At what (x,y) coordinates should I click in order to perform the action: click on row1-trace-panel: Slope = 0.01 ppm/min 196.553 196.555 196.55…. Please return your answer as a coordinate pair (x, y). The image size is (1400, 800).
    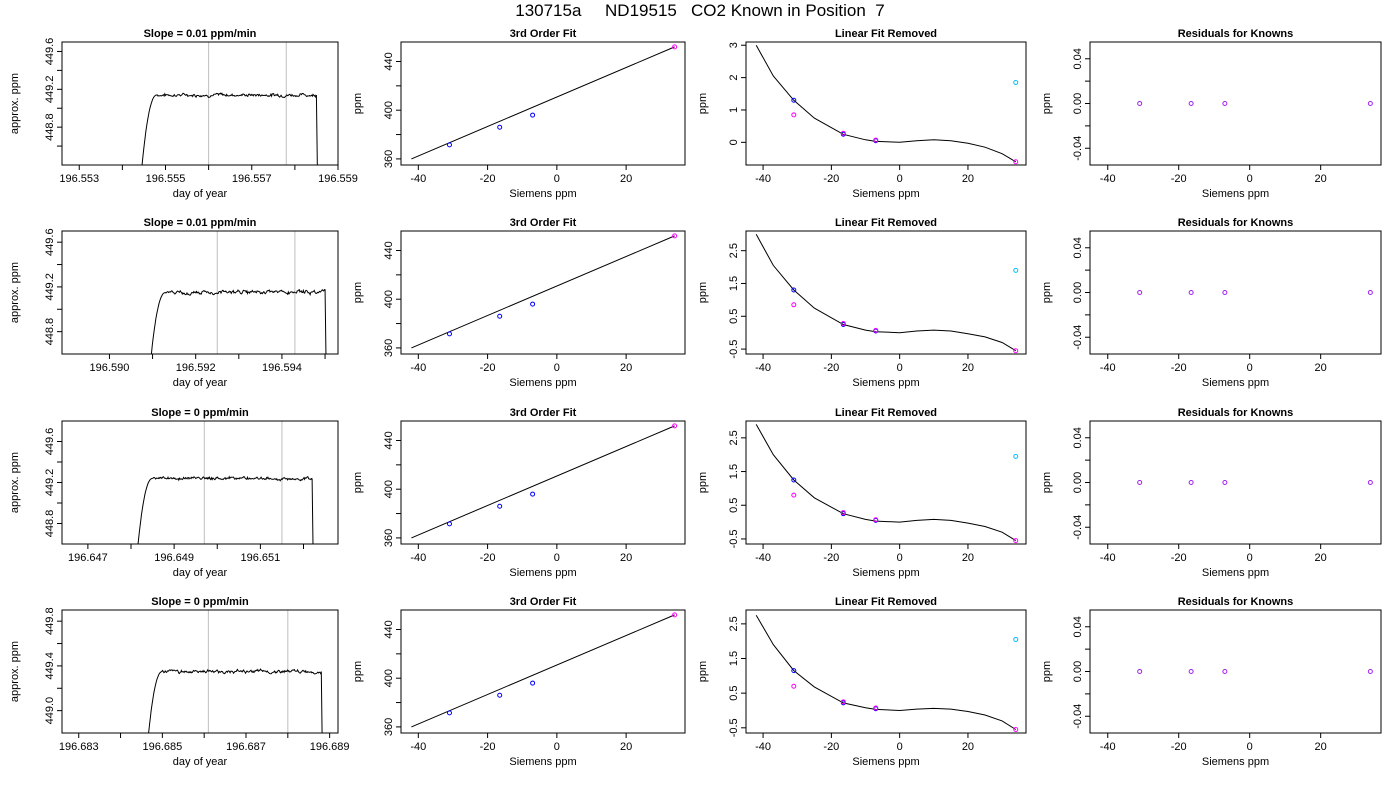
    Looking at the image, I should click on (183, 114).